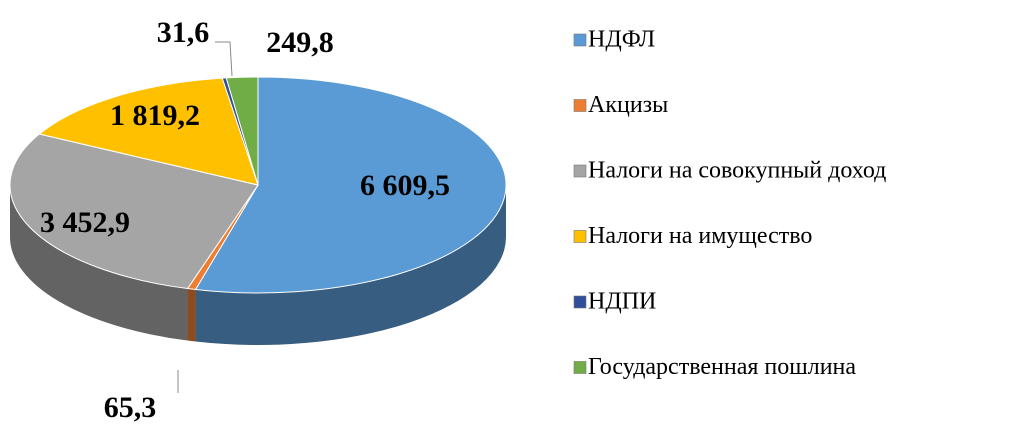  What do you see at coordinates (224, 59) in the screenshot?
I see `leader-line` at bounding box center [224, 59].